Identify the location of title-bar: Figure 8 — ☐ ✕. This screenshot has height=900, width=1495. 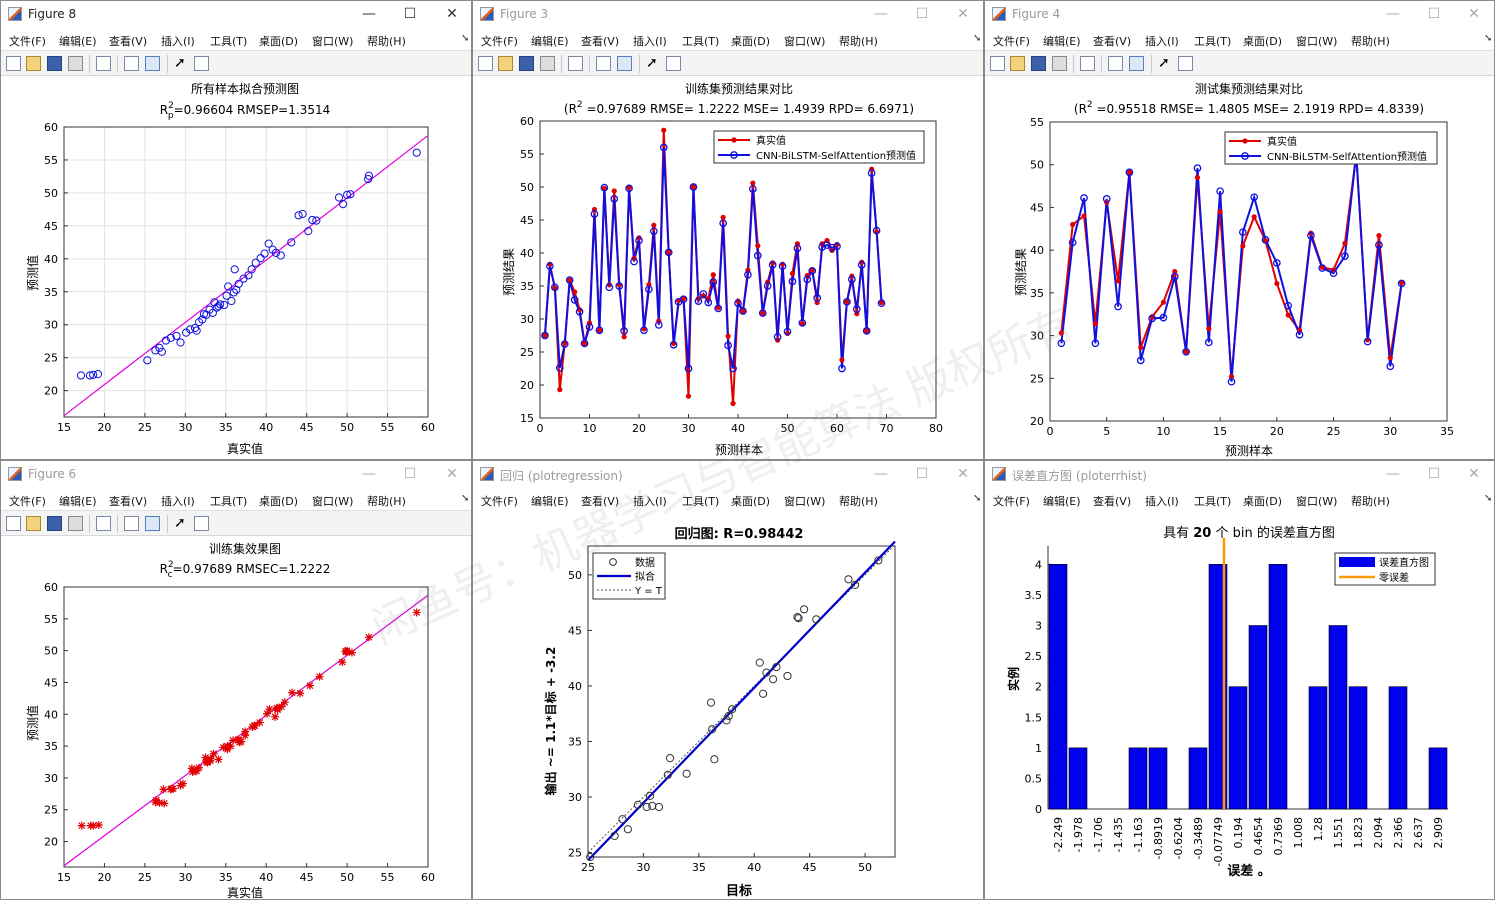
(236, 14).